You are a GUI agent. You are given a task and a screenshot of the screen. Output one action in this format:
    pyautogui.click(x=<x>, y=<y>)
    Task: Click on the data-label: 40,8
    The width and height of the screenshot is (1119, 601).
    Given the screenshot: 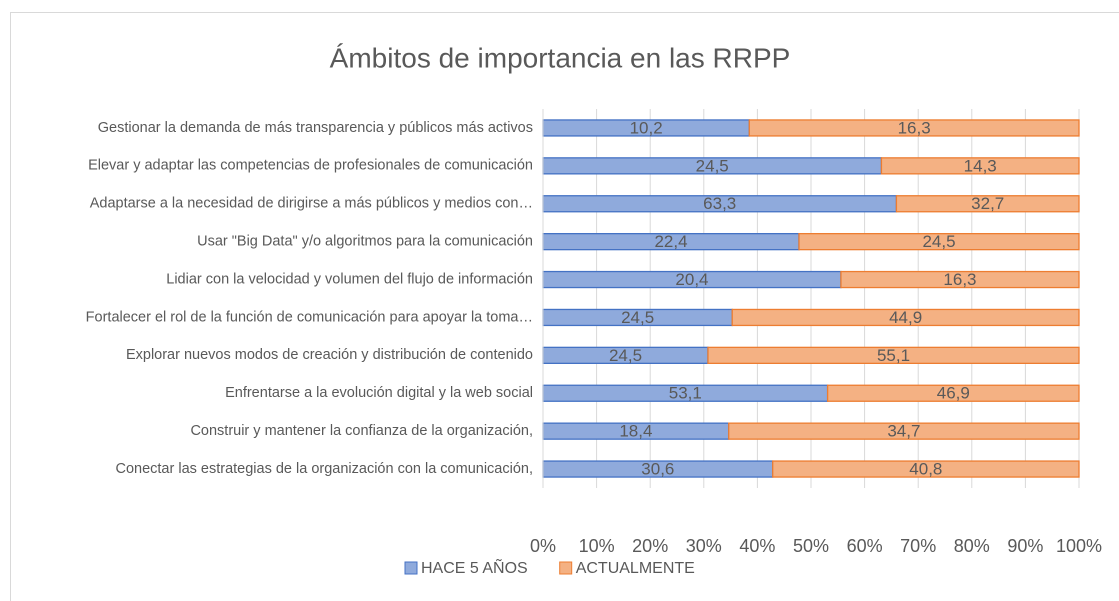 What is the action you would take?
    pyautogui.click(x=925, y=469)
    